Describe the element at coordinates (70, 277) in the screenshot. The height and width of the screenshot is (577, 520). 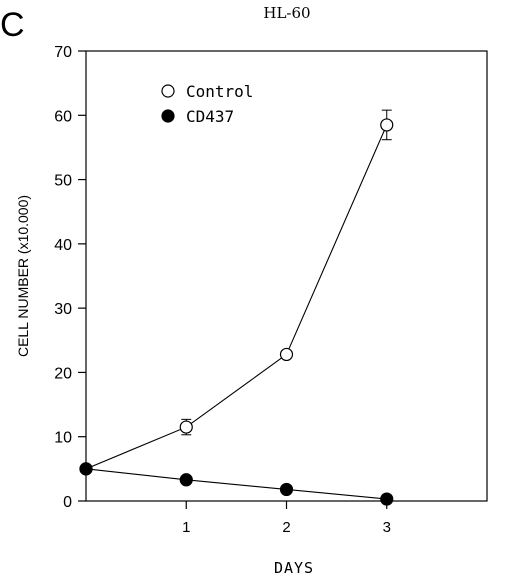
I see `y-axis: 0 10 20 30 40 50 60 70` at that location.